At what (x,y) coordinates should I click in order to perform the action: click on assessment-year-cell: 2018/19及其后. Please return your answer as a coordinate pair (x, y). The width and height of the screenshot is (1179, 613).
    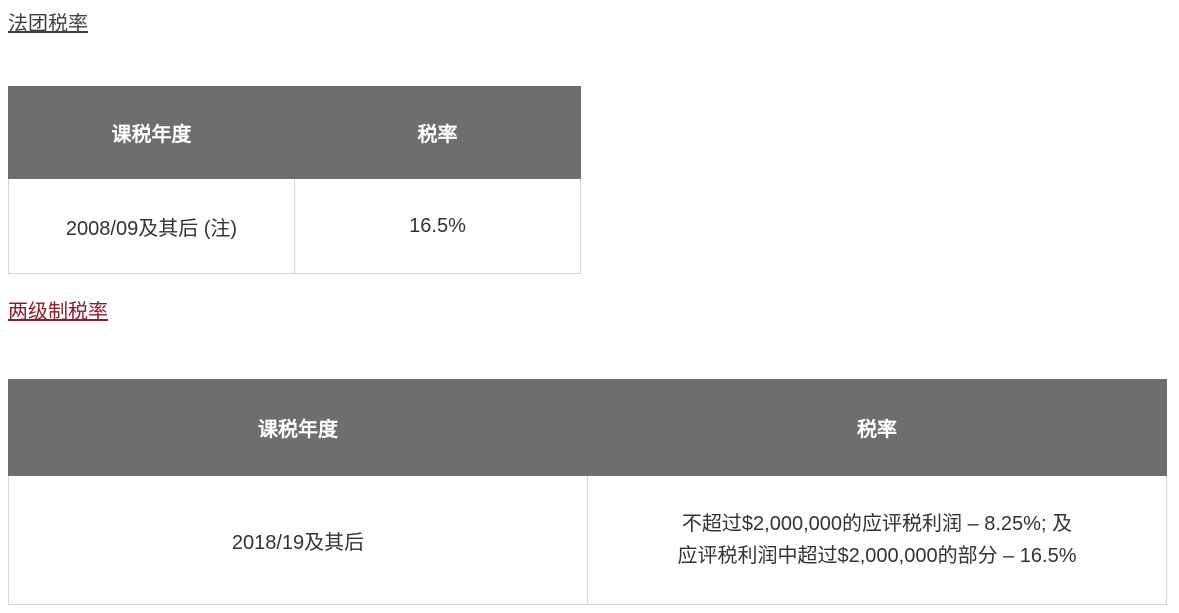
    Looking at the image, I should click on (298, 540).